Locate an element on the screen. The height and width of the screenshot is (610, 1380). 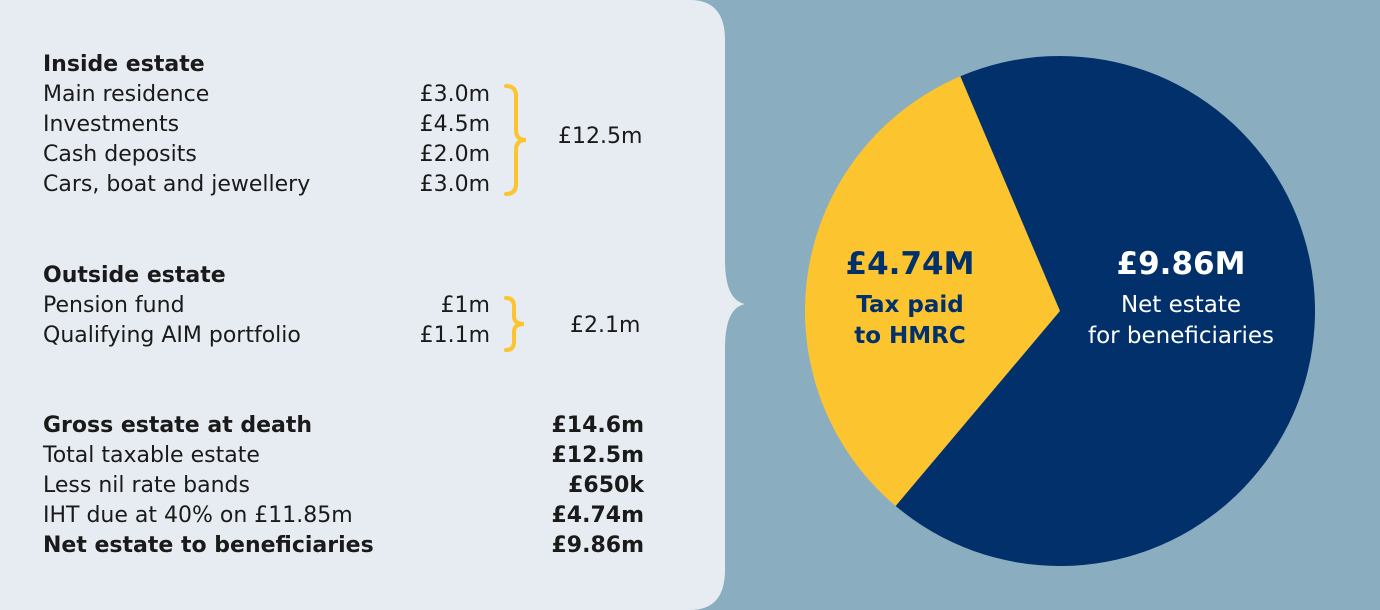
outside-item-value: £1m is located at coordinates (465, 305).